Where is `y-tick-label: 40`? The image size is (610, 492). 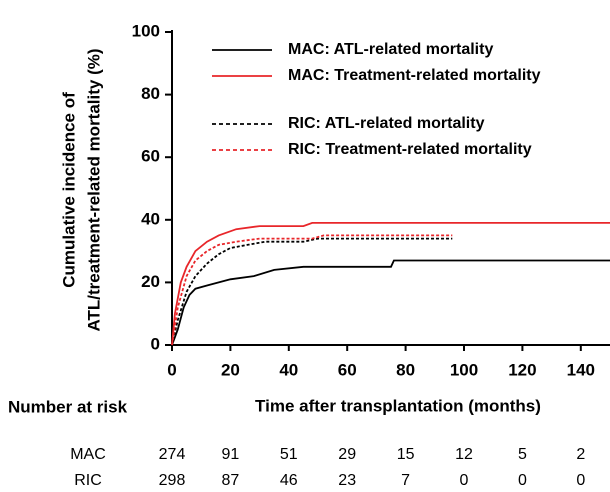
y-tick-label: 40 is located at coordinates (150, 218).